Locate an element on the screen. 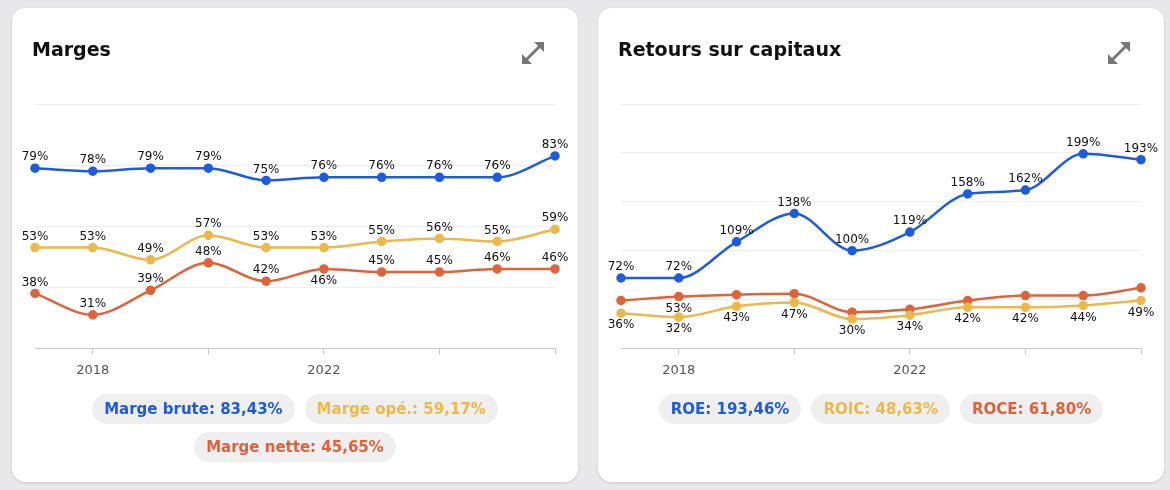  chart-title: Retours sur capitaux is located at coordinates (730, 49).